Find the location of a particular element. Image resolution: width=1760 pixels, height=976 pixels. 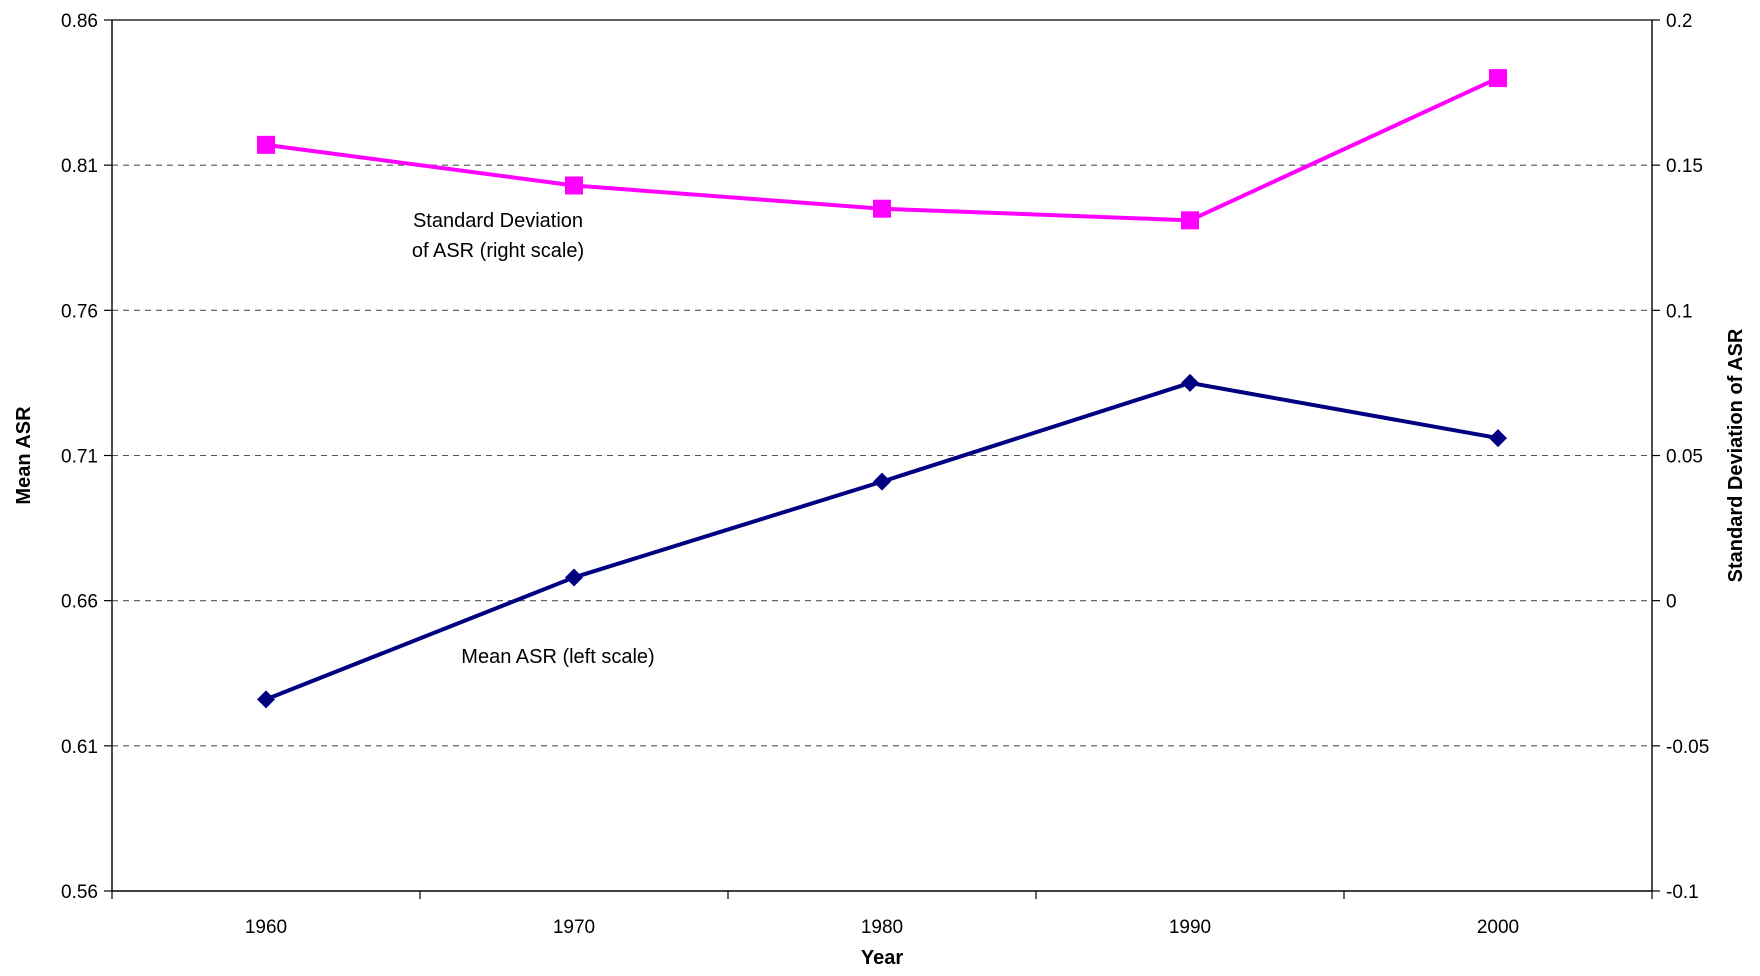

annotation-1: Mean ASR (left scale) is located at coordinates (557, 657).